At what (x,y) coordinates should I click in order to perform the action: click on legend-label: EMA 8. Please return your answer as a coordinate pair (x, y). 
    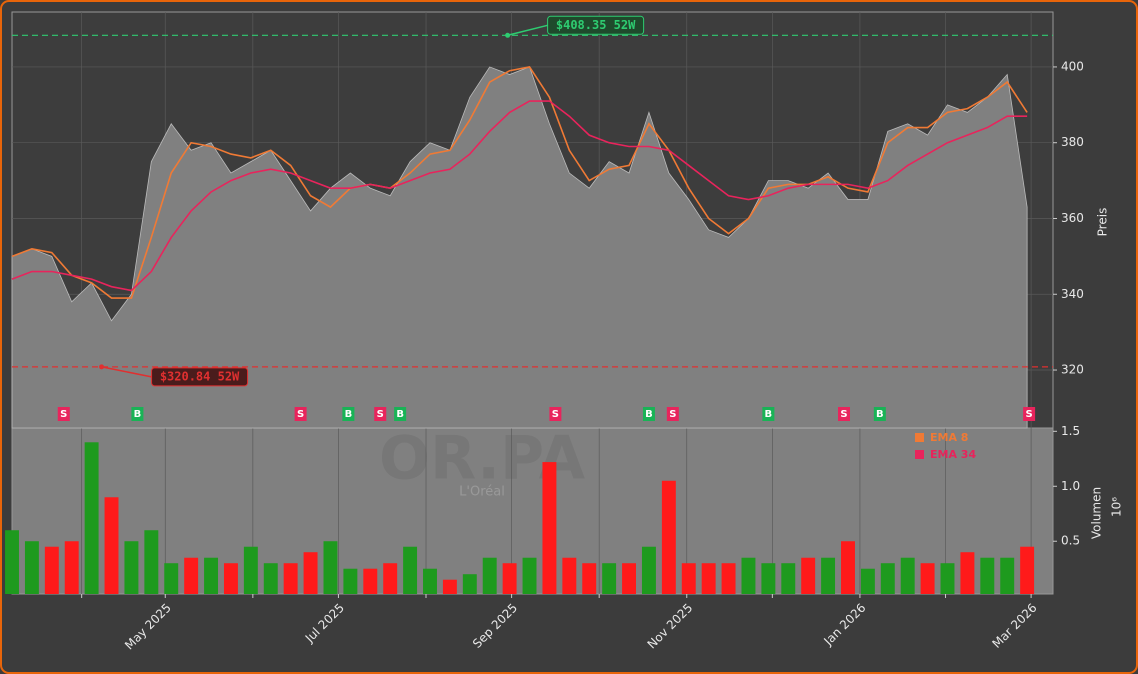
    Looking at the image, I should click on (949, 437).